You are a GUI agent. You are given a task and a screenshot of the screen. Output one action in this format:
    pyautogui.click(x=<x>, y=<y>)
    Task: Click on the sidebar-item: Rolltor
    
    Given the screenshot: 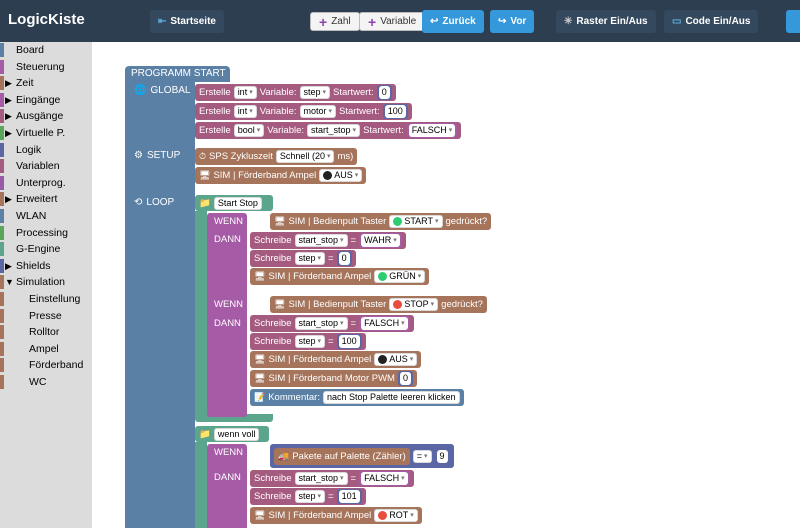 What is the action you would take?
    pyautogui.click(x=46, y=332)
    